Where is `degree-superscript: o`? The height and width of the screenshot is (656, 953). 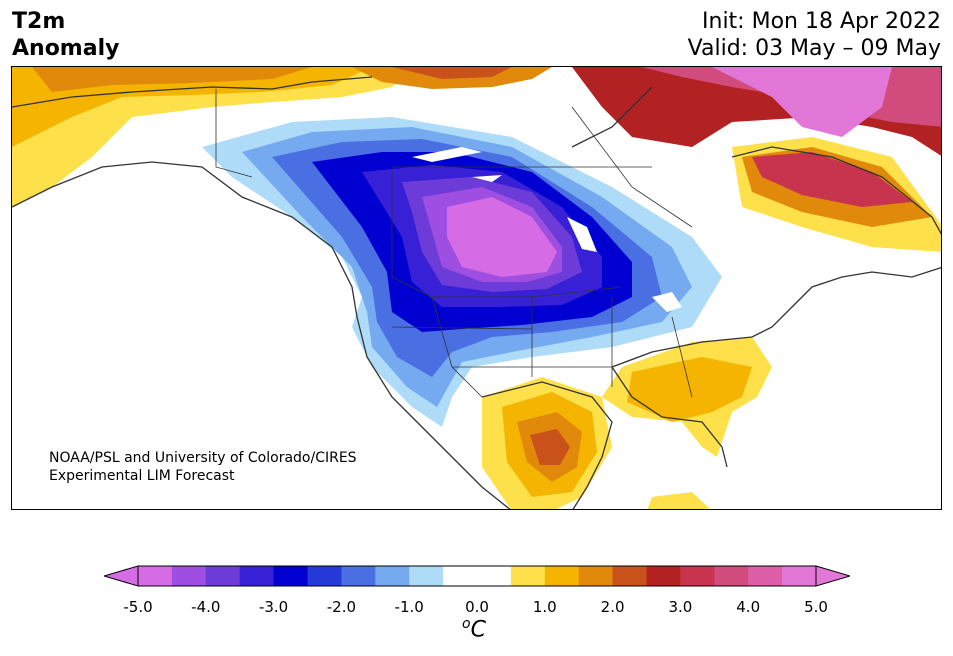 degree-superscript: o is located at coordinates (466, 624).